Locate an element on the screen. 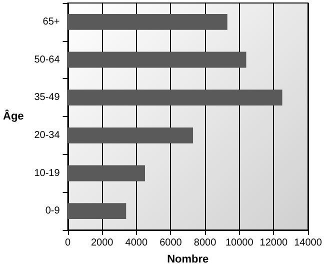 This screenshot has width=327, height=274. y-tick-label: 65+ is located at coordinates (51, 22).